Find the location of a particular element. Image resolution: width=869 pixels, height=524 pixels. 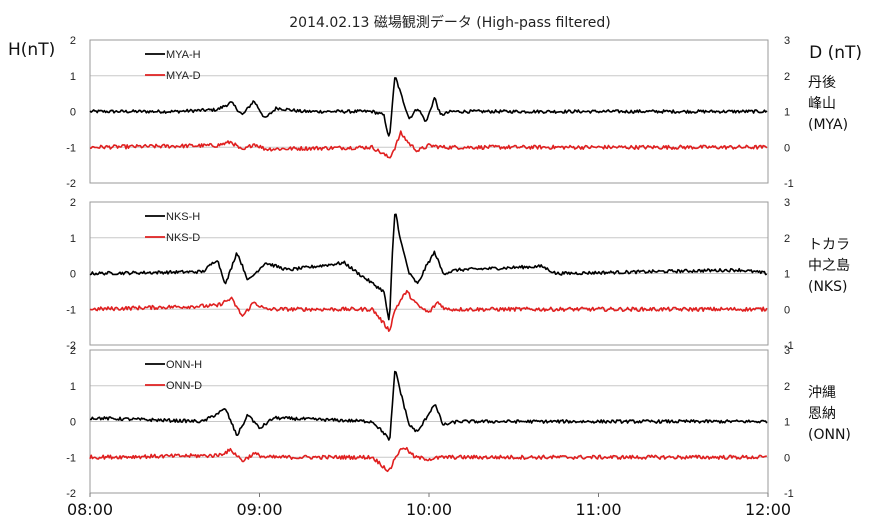

x-tick-label: 08:00 is located at coordinates (90, 509).